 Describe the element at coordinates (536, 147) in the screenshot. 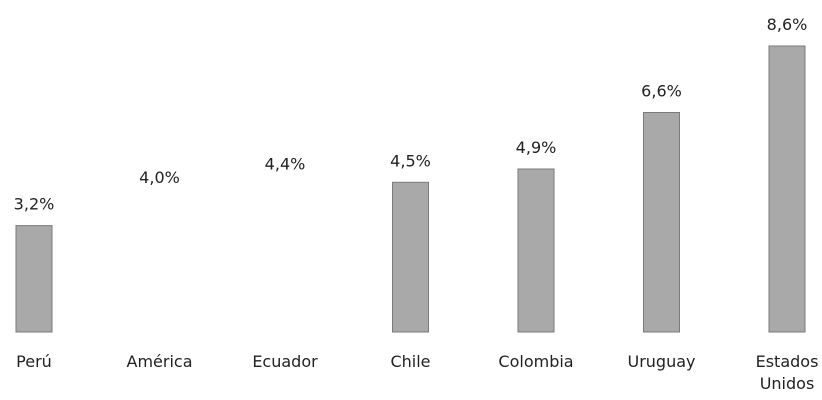

I see `value-label-colombia: 4,9%` at that location.